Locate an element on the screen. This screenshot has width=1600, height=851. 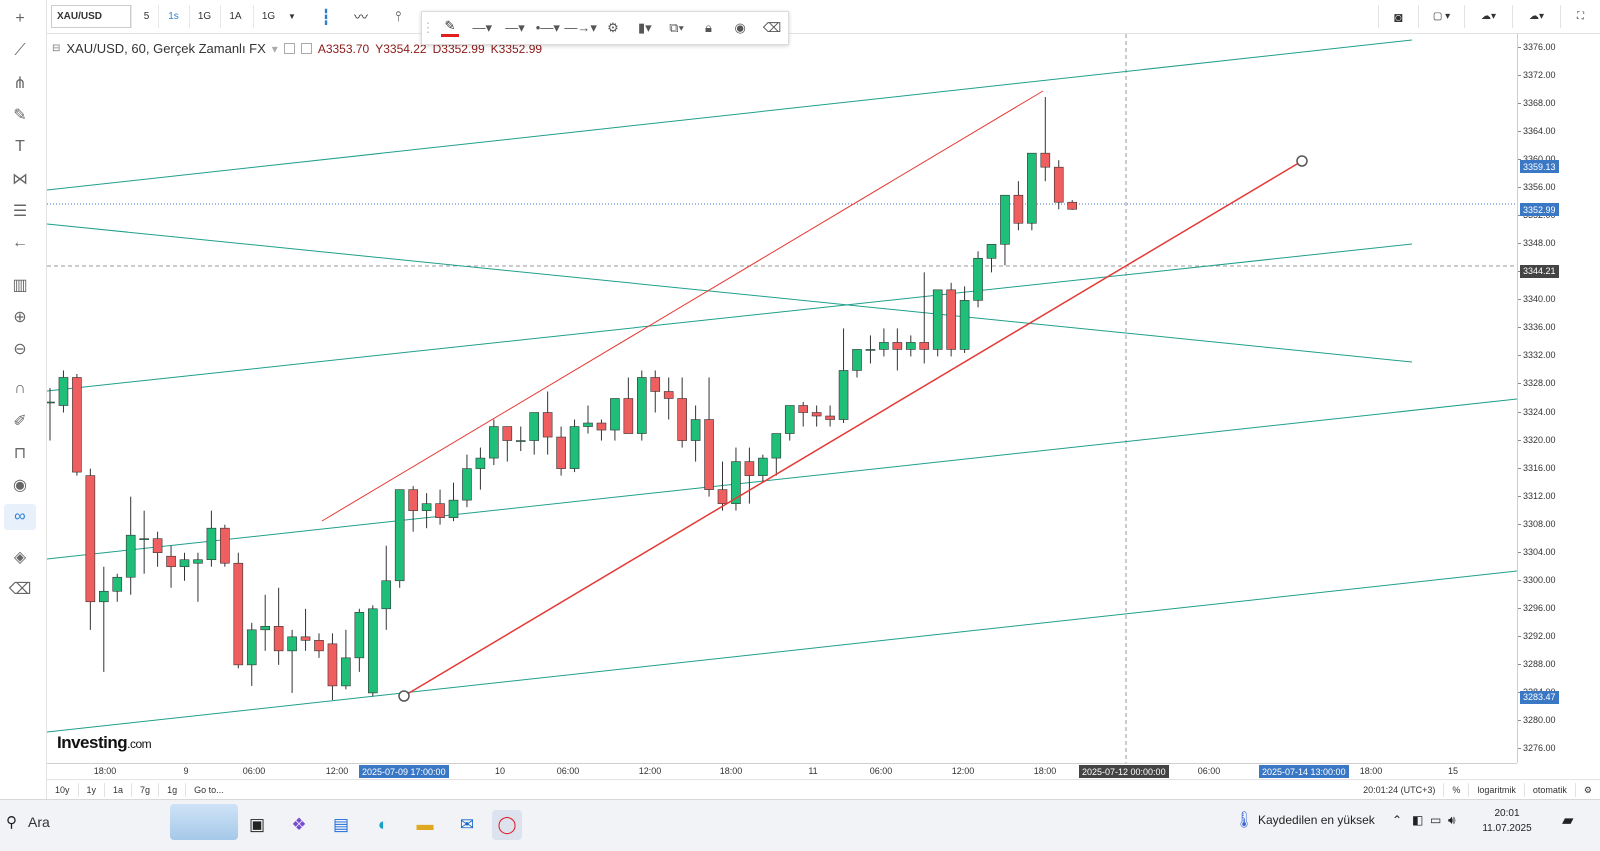
range-1y: 1y is located at coordinates (92, 789).